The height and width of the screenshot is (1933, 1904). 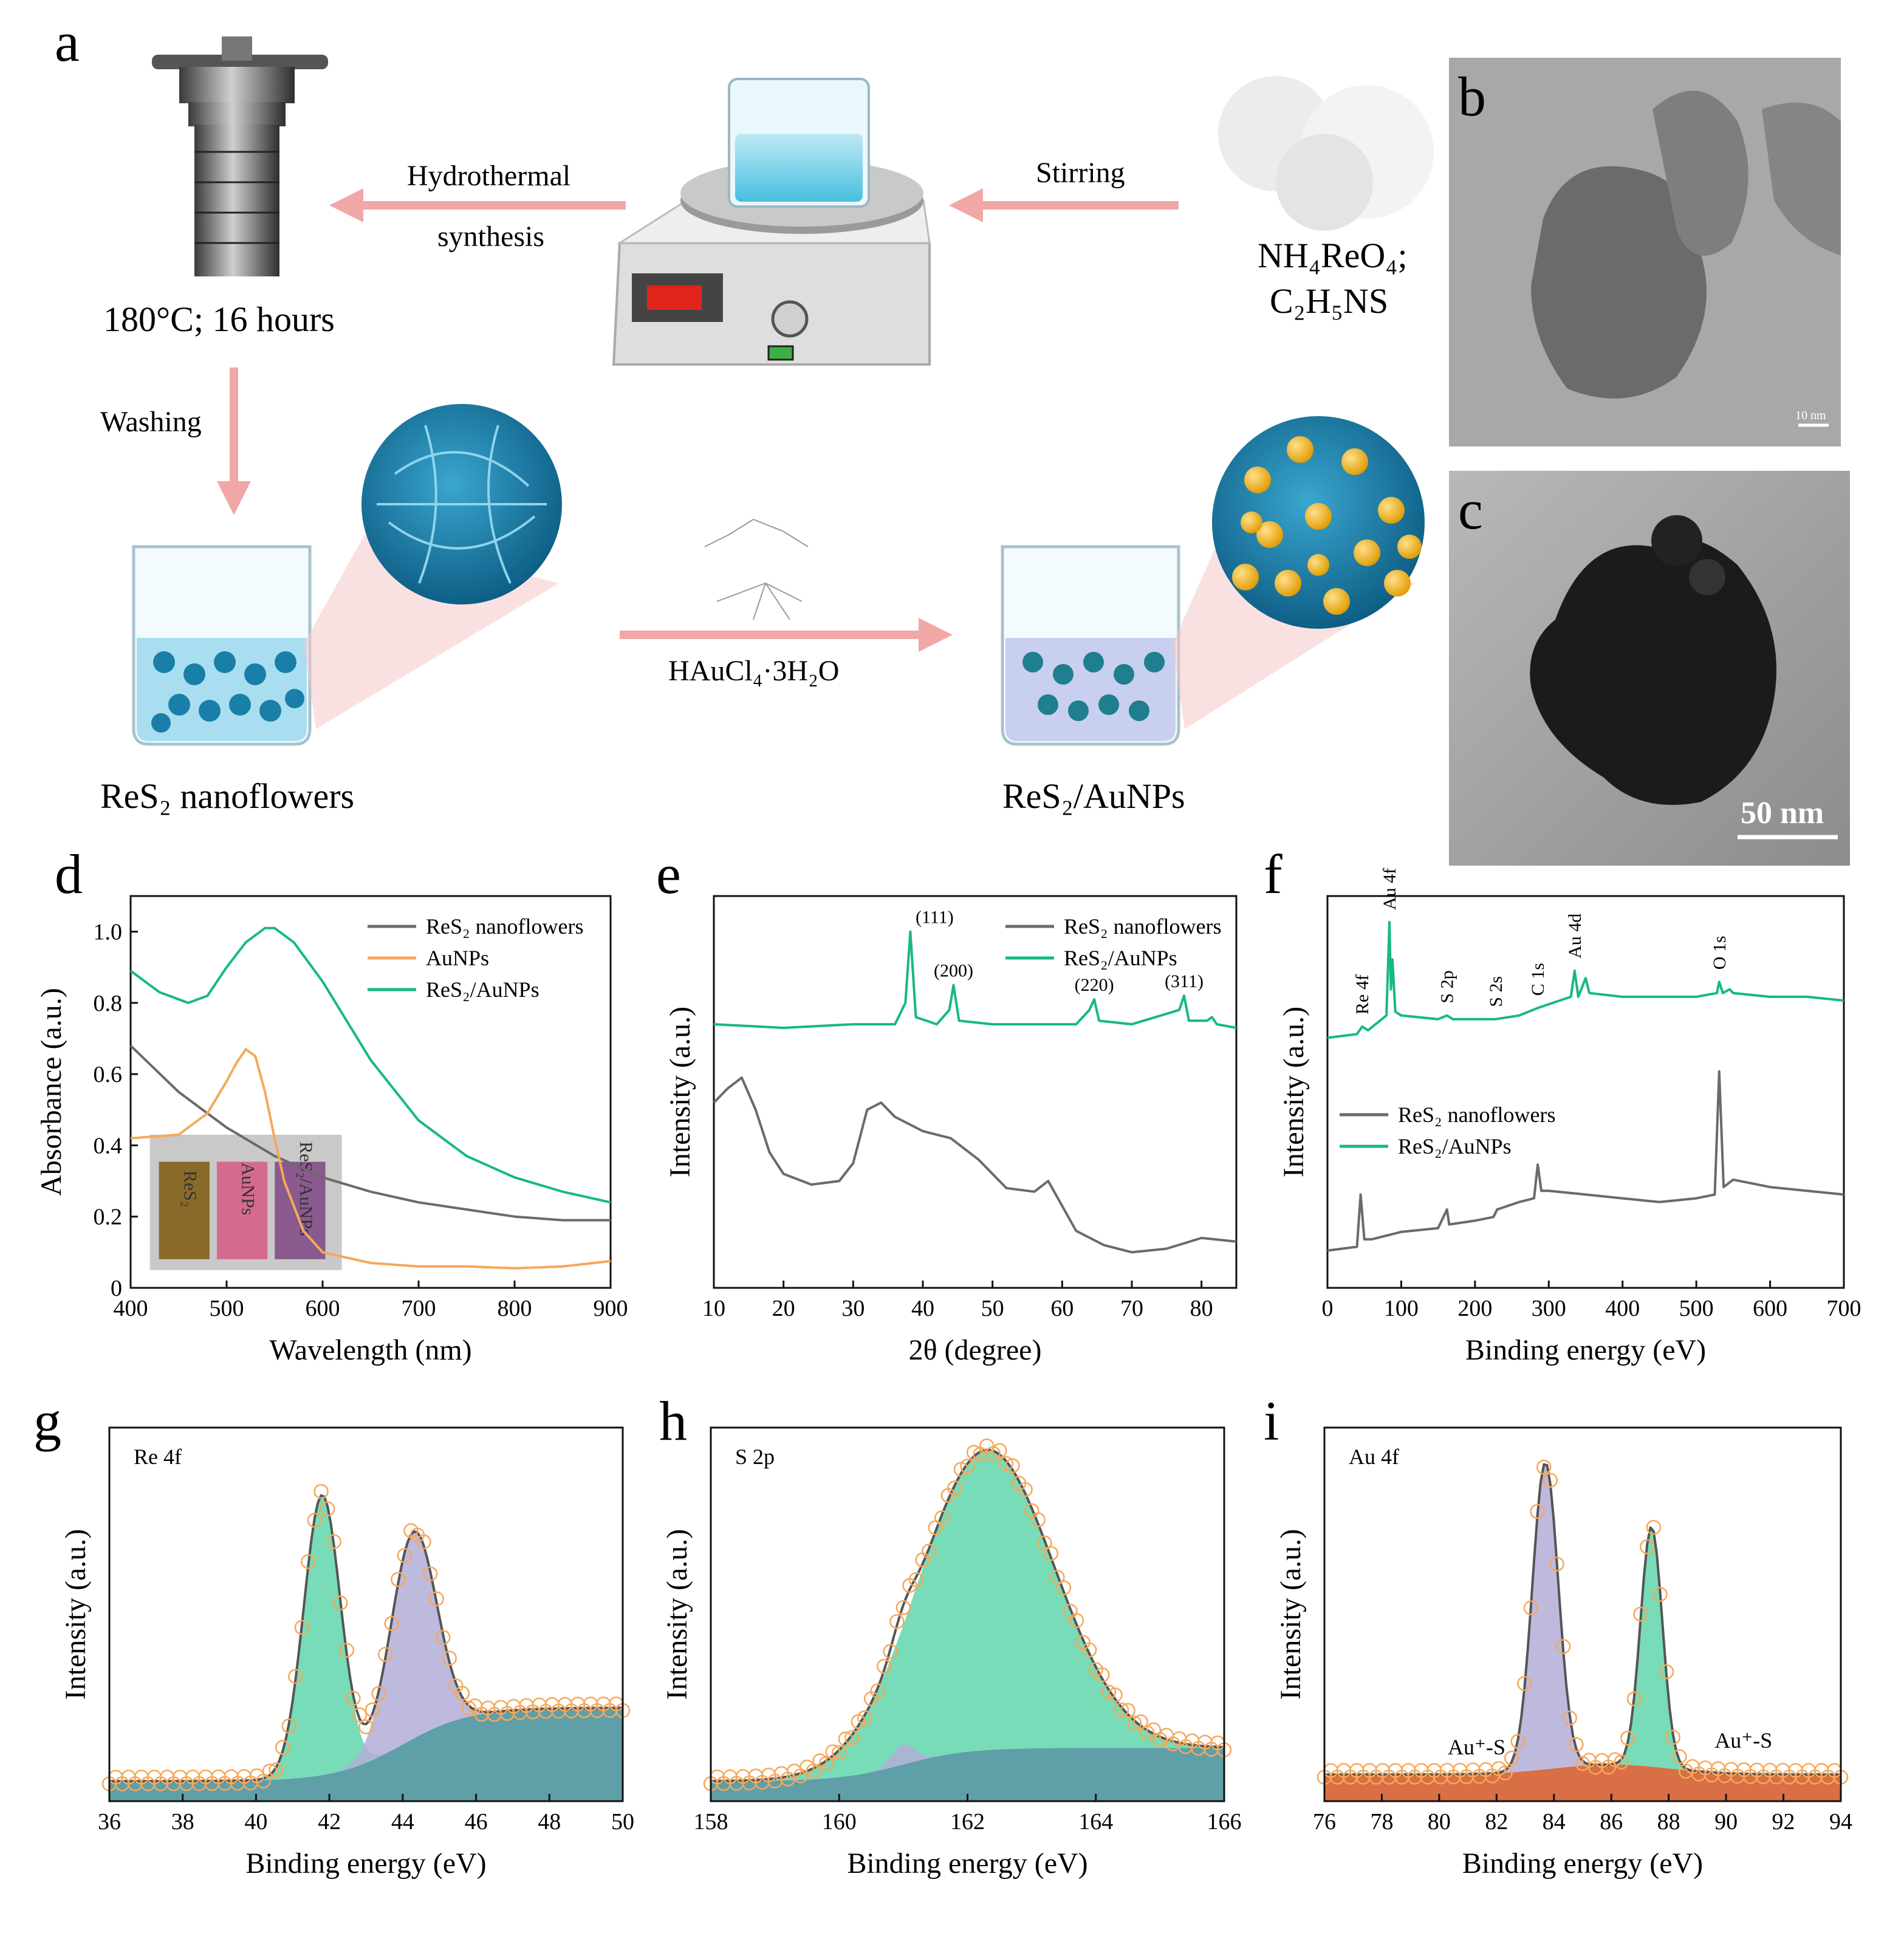 What do you see at coordinates (1328, 1308) in the screenshot?
I see `x-tick-label: 0` at bounding box center [1328, 1308].